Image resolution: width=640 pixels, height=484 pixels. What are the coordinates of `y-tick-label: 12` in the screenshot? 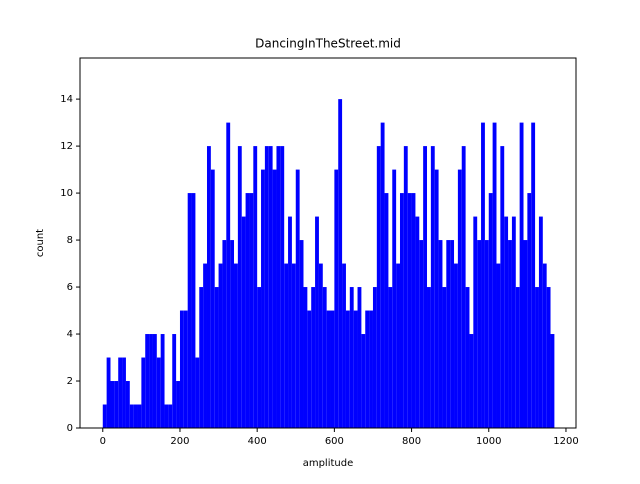 It's located at (66, 146).